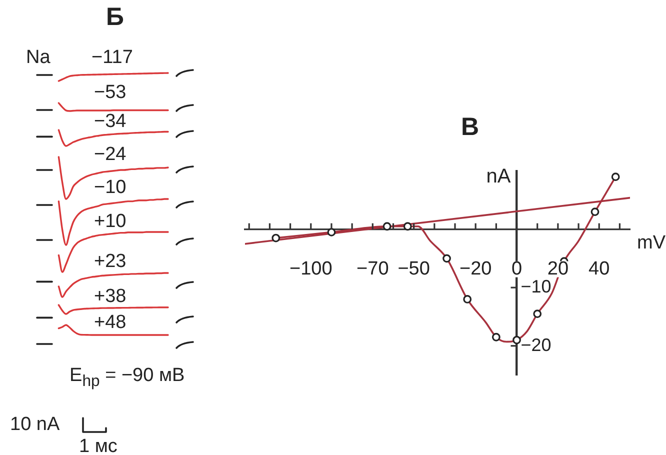 This screenshot has width=666, height=455. Describe the element at coordinates (112, 57) in the screenshot. I see `series-label: −117` at that location.